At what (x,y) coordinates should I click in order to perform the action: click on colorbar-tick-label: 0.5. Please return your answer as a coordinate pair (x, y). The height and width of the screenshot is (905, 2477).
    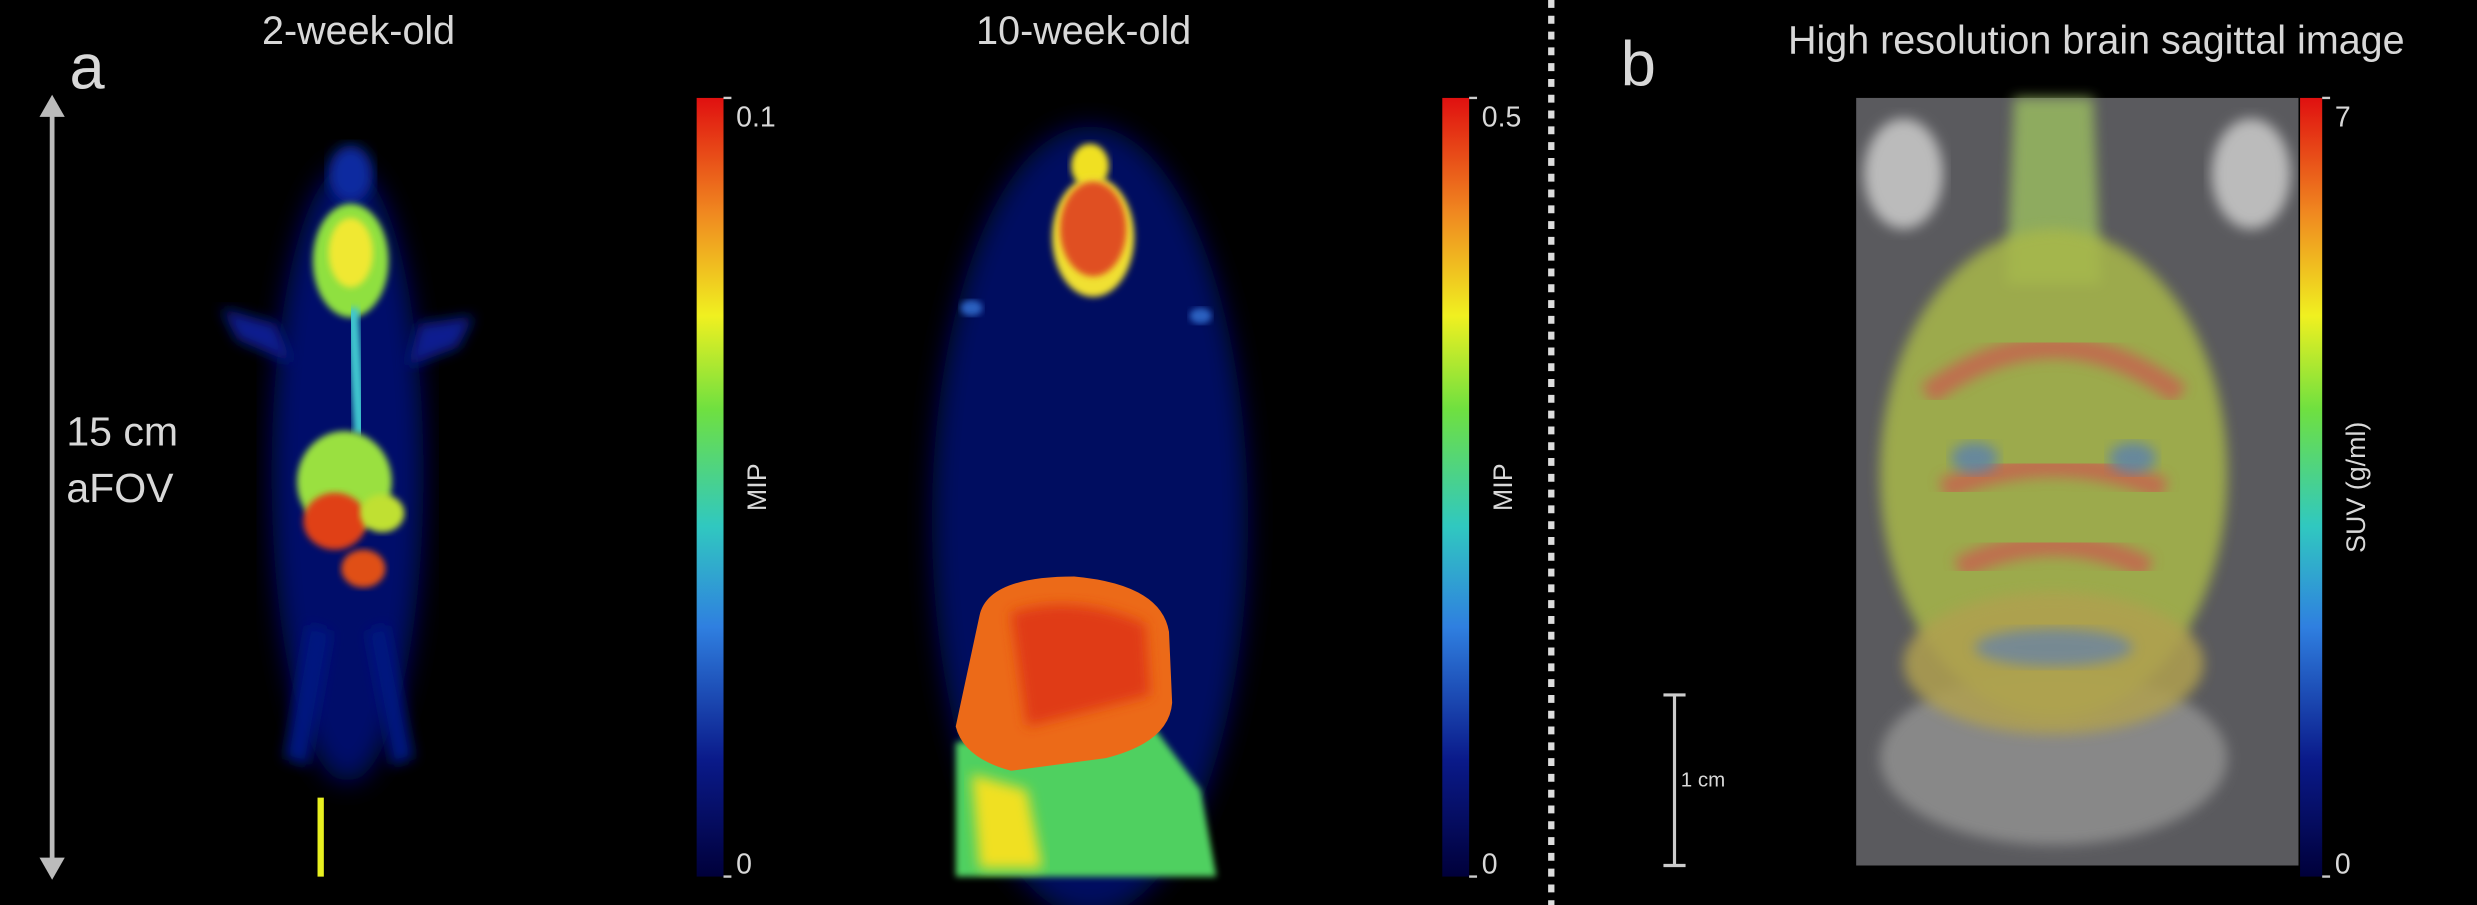
    Looking at the image, I should click on (1502, 117).